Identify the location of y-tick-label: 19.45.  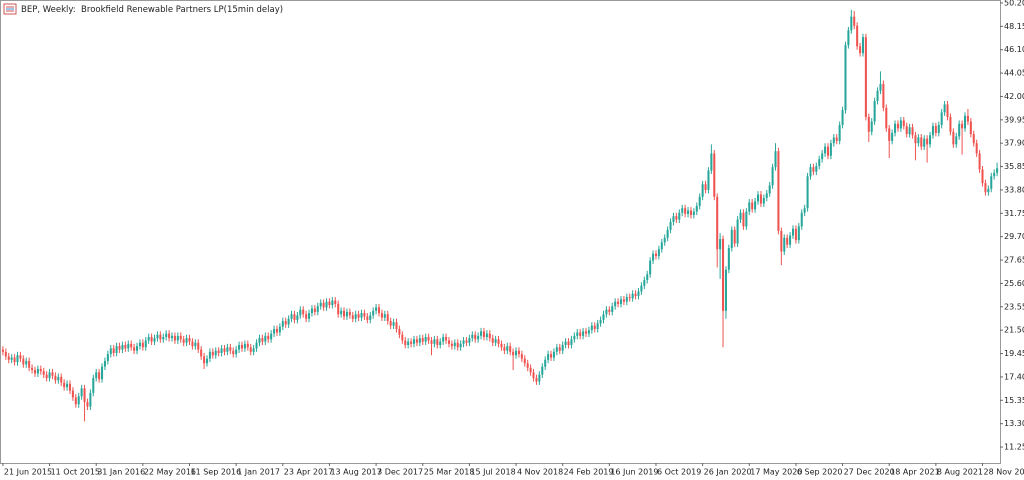
(1014, 353).